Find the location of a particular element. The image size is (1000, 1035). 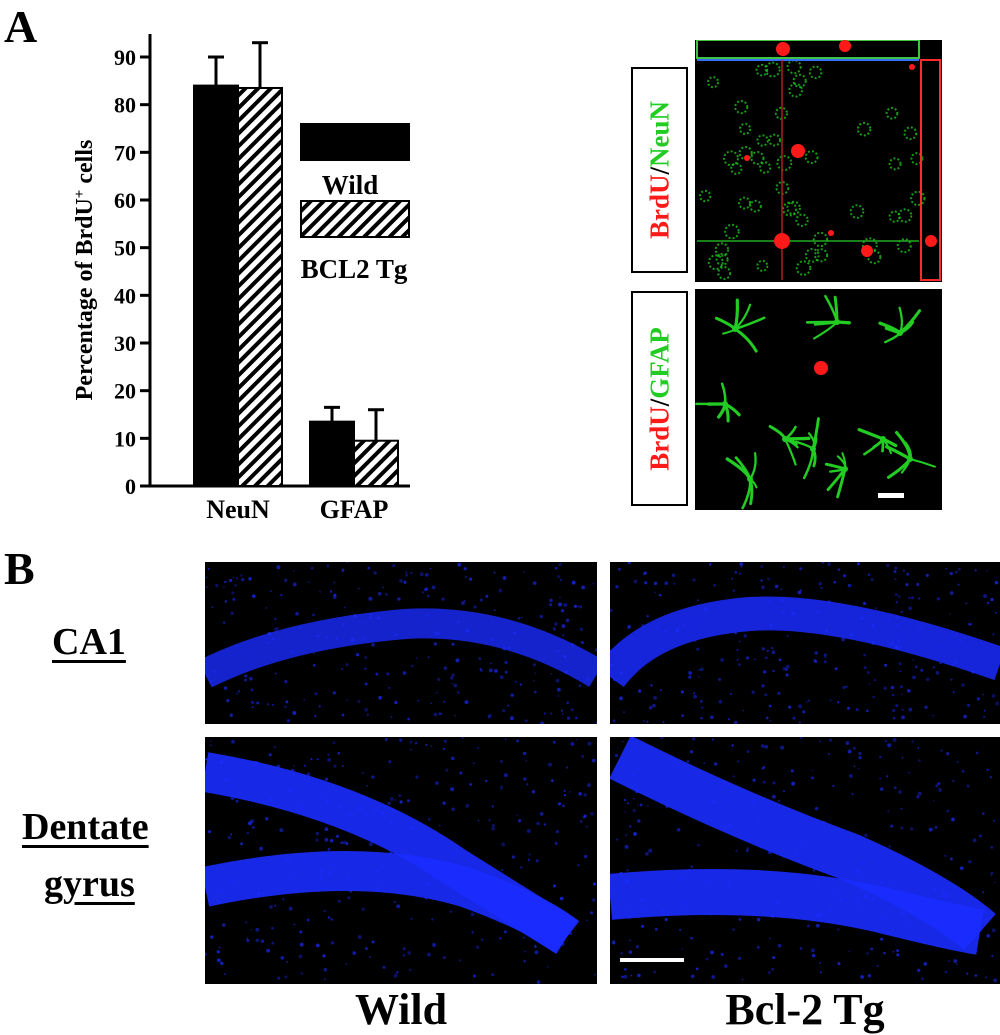

column-label-wild: Wild is located at coordinates (401, 1009).